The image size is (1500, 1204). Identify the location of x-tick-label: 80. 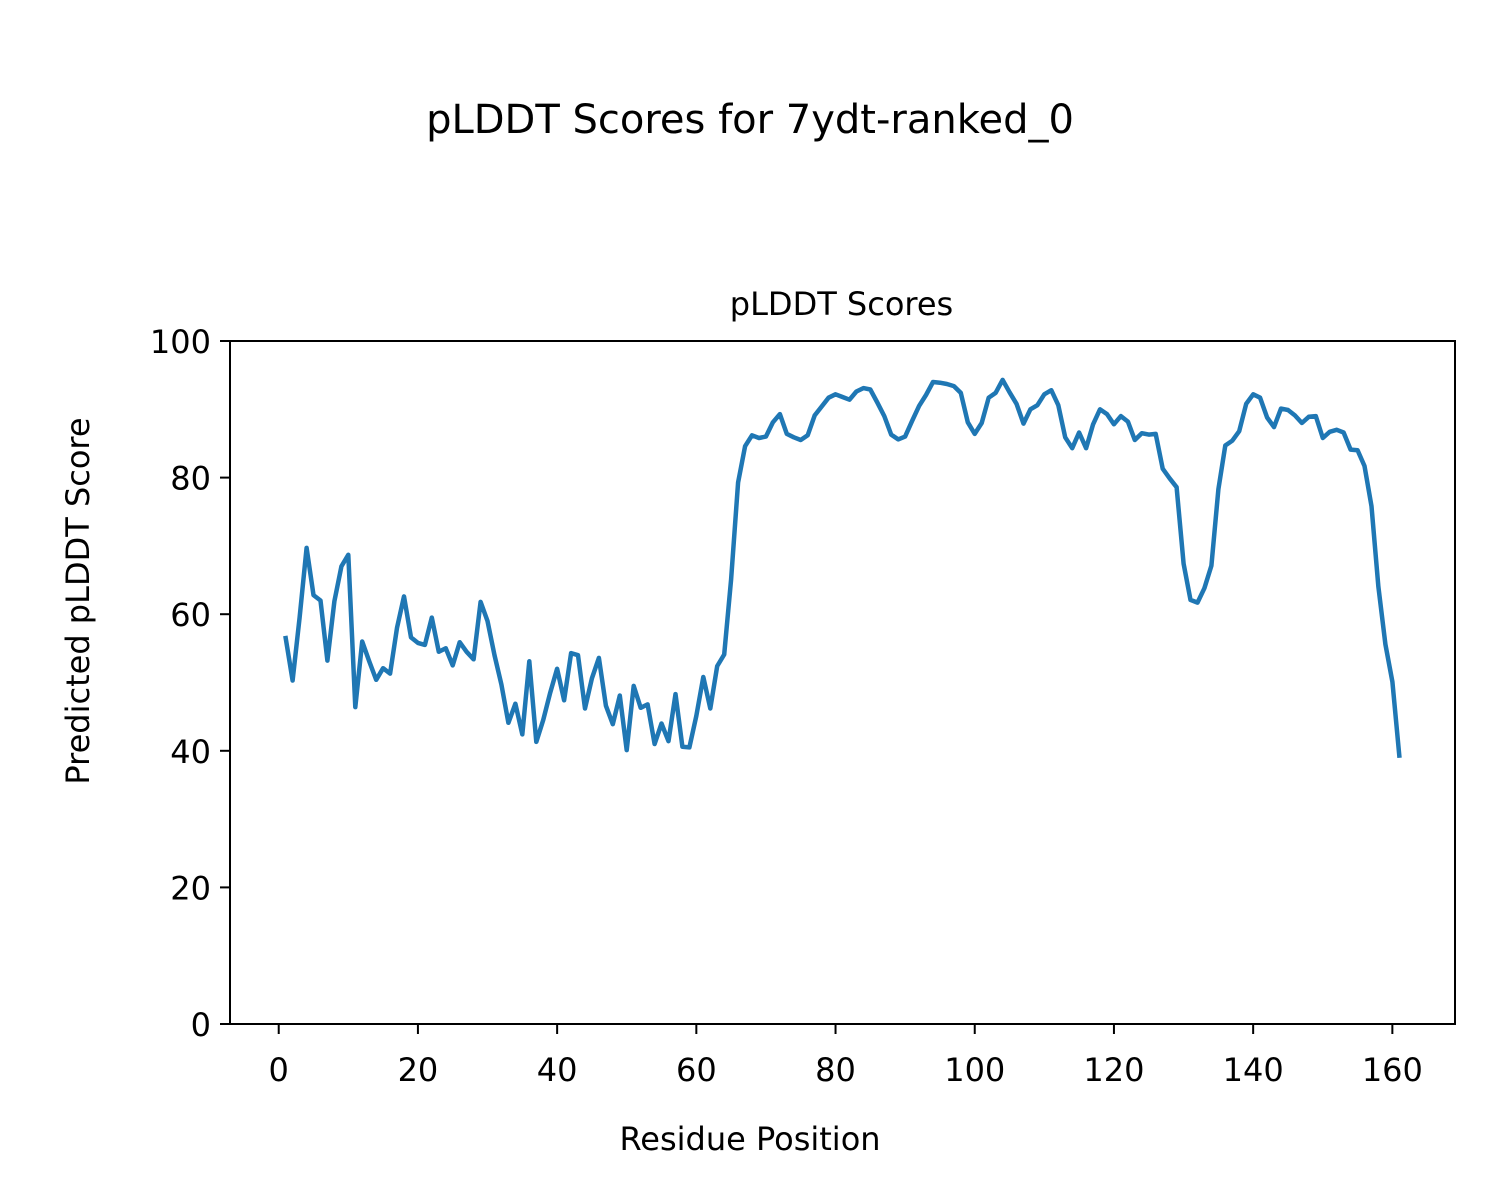
(835, 1070).